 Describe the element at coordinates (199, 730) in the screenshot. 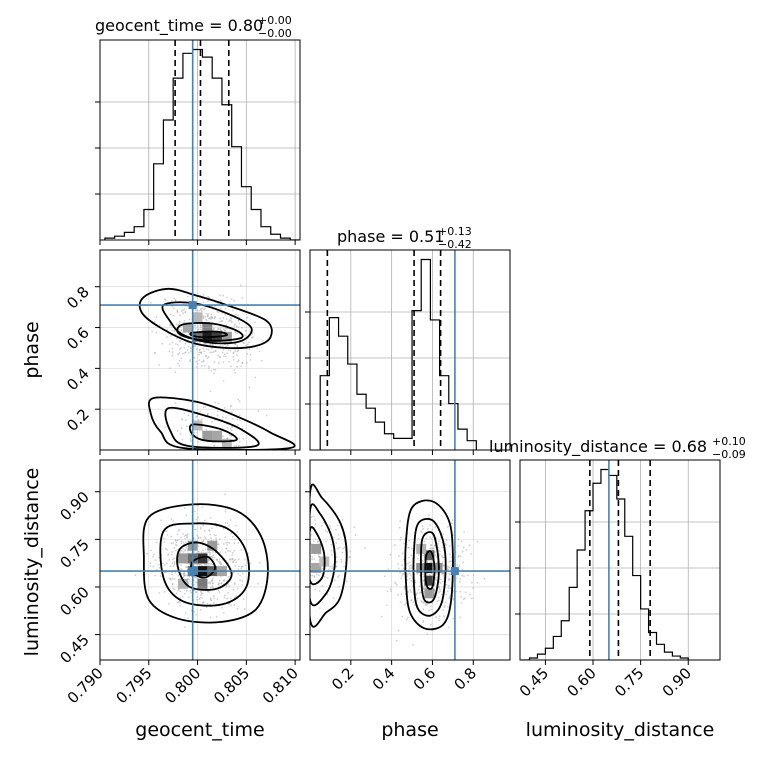

I see `x-axis-label-geocent-time: geocent_time` at that location.